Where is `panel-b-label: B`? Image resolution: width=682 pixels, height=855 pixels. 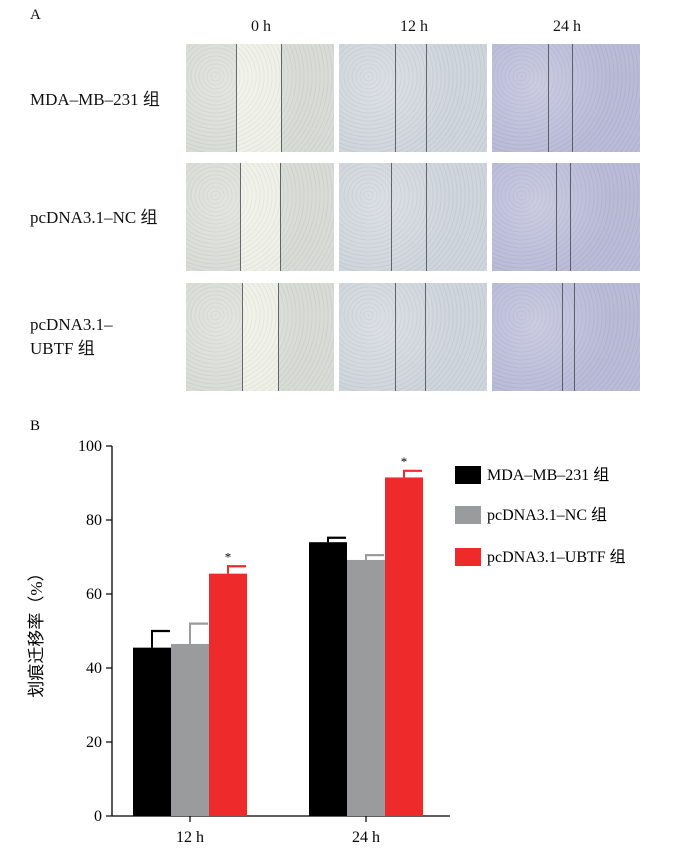
panel-b-label: B is located at coordinates (35, 426).